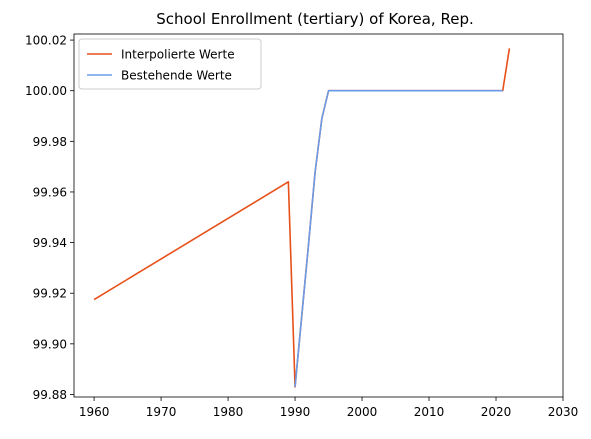  Describe the element at coordinates (496, 412) in the screenshot. I see `x-tick-label: 2020` at that location.